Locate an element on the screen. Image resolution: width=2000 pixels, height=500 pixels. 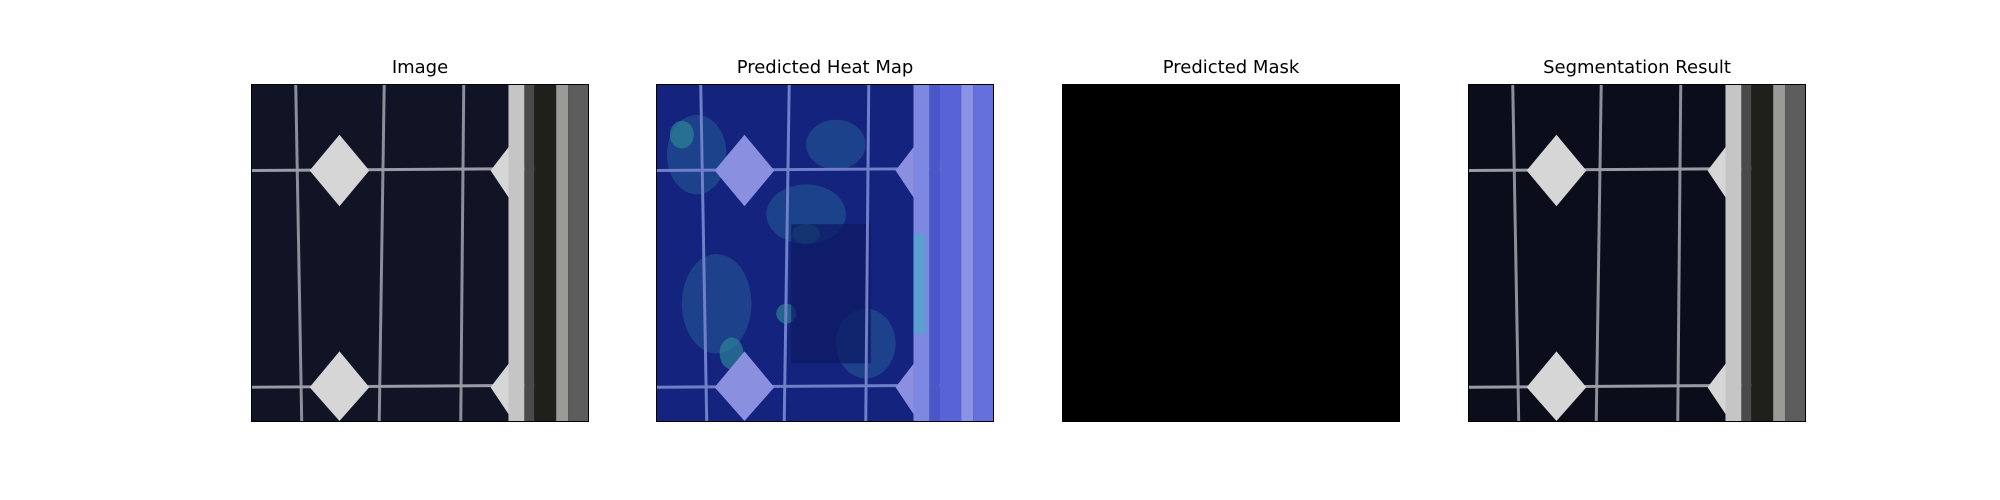
segmentation-result-image is located at coordinates (1637, 253).